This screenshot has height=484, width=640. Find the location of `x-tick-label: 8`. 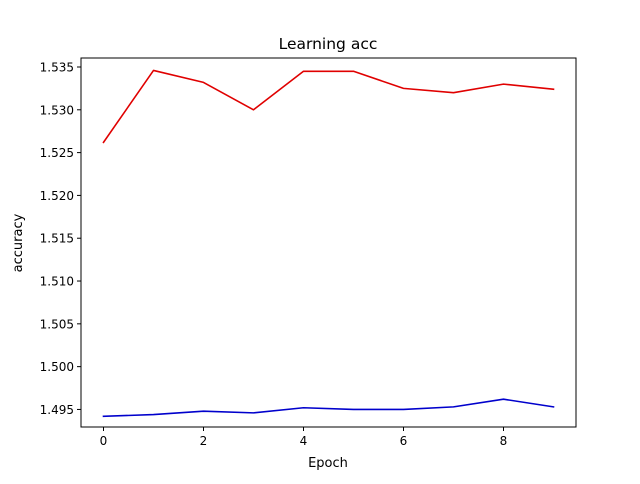

x-tick-label: 8 is located at coordinates (504, 441).